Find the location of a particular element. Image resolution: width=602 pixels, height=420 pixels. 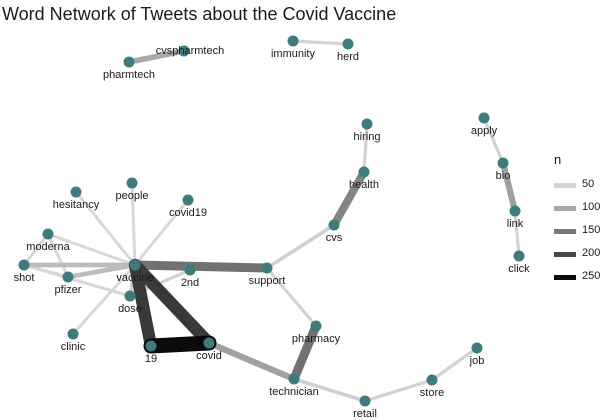

node-label-retail: retail is located at coordinates (365, 414).